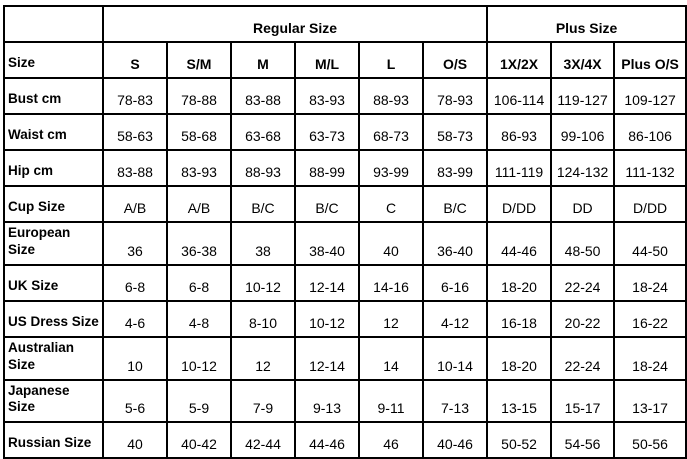 Image resolution: width=687 pixels, height=459 pixels. What do you see at coordinates (53, 243) in the screenshot?
I see `row-label: European Size` at bounding box center [53, 243].